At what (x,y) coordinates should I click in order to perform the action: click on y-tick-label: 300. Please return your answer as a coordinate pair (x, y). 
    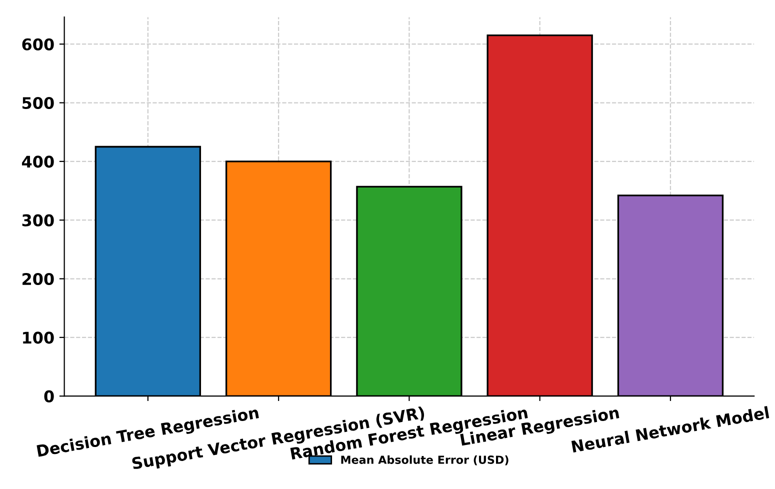
    Looking at the image, I should click on (38, 220).